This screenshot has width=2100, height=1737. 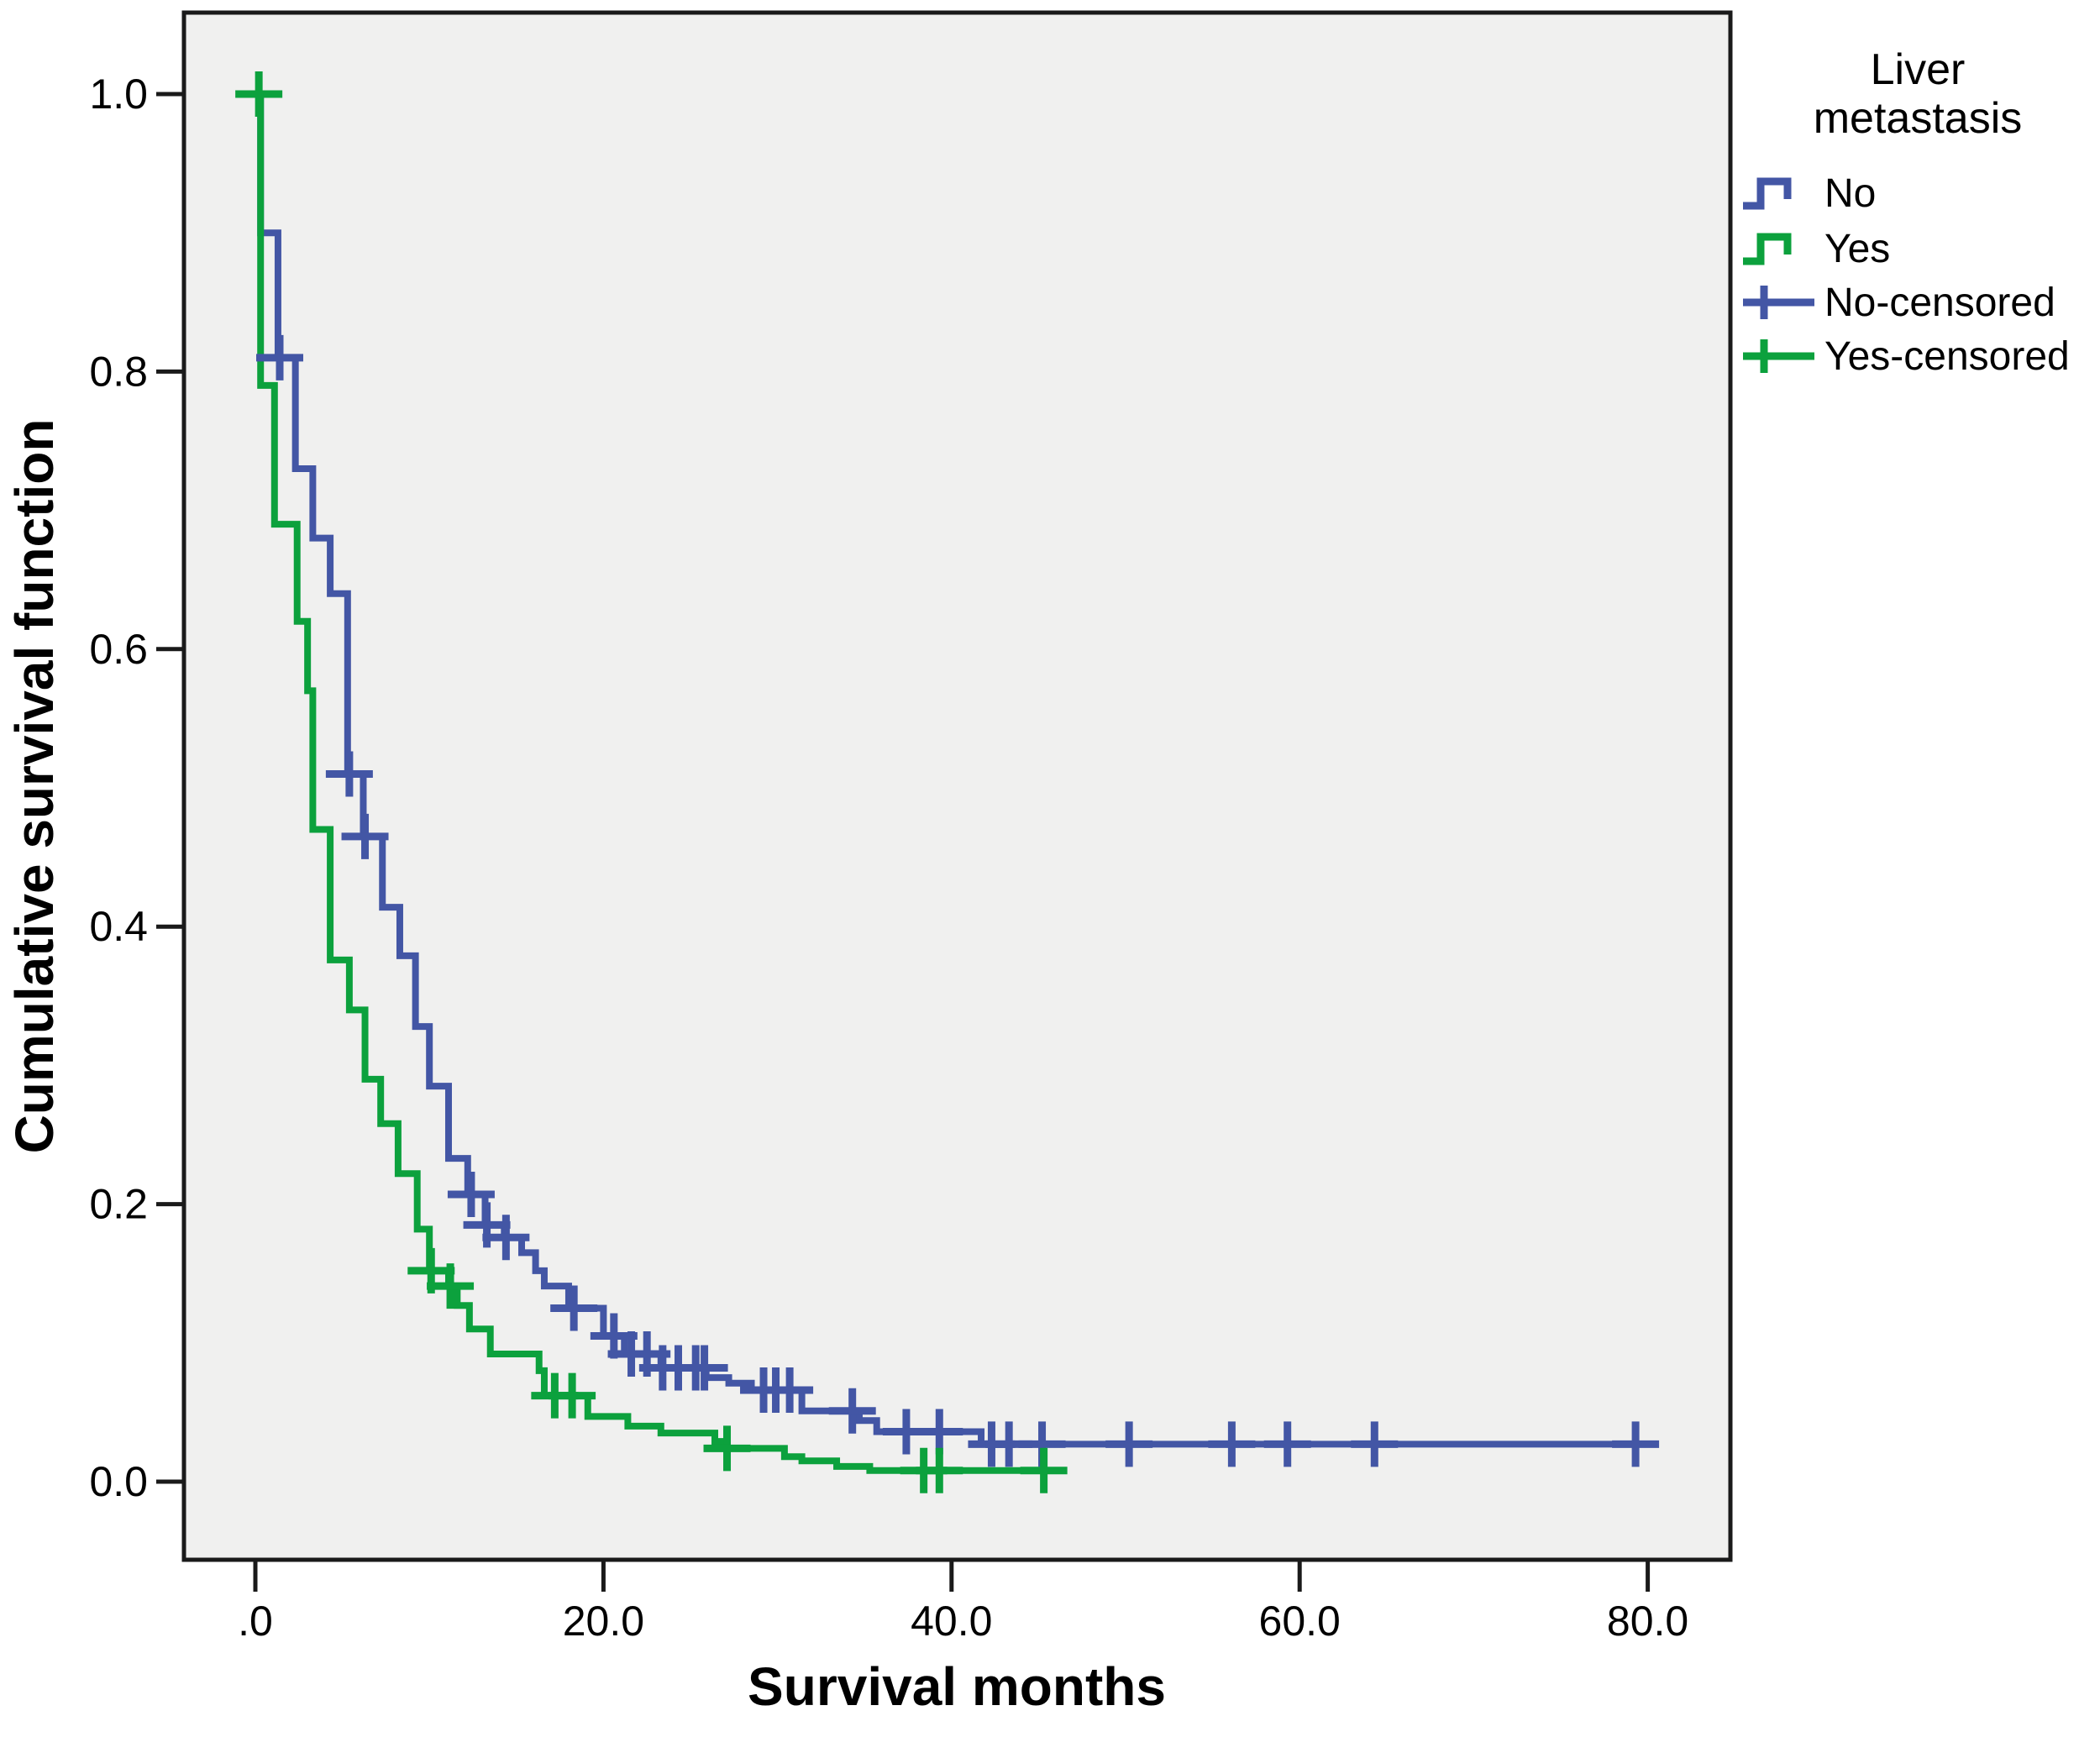 What do you see at coordinates (34, 786) in the screenshot?
I see `y-axis-title: Cumulative survival function` at bounding box center [34, 786].